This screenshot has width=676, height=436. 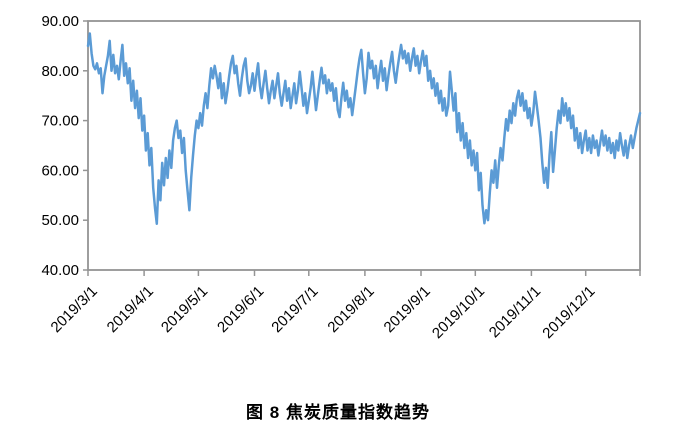 What do you see at coordinates (60, 21) in the screenshot?
I see `y-axis-tick-label: 90.00` at bounding box center [60, 21].